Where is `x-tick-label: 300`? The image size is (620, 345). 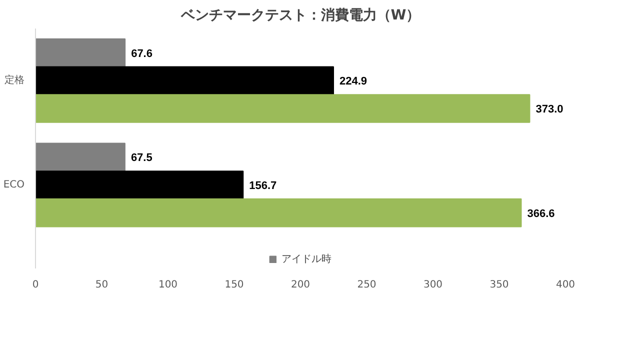 x-tick-label: 300 is located at coordinates (433, 285).